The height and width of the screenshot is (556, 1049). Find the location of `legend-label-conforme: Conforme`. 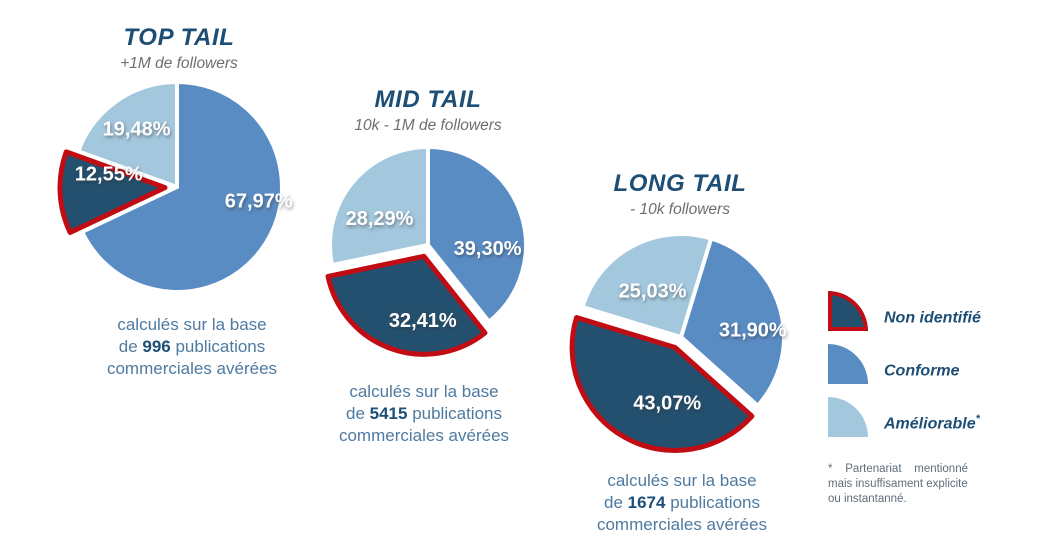

legend-label-conforme: Conforme is located at coordinates (922, 370).